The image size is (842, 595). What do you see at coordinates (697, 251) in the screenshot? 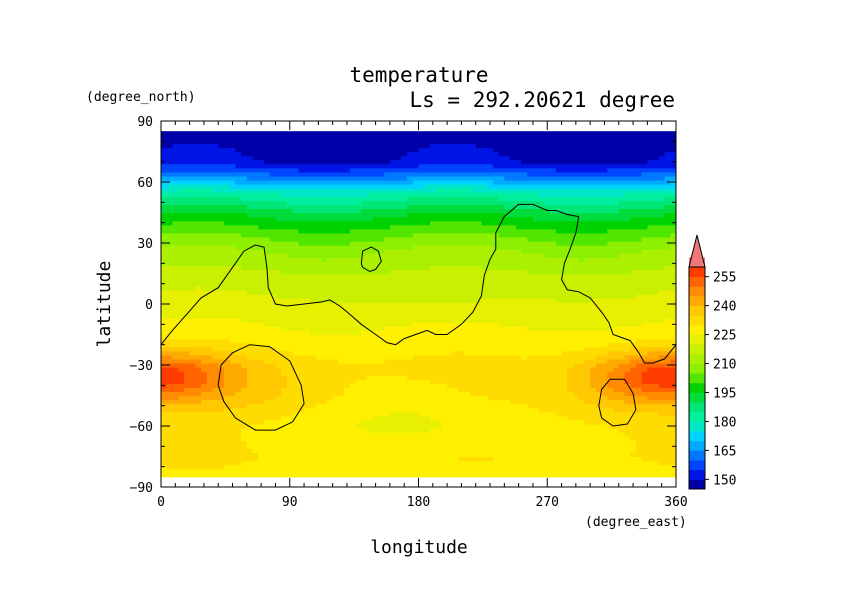
I see `colorbar-extend-arrow` at bounding box center [697, 251].